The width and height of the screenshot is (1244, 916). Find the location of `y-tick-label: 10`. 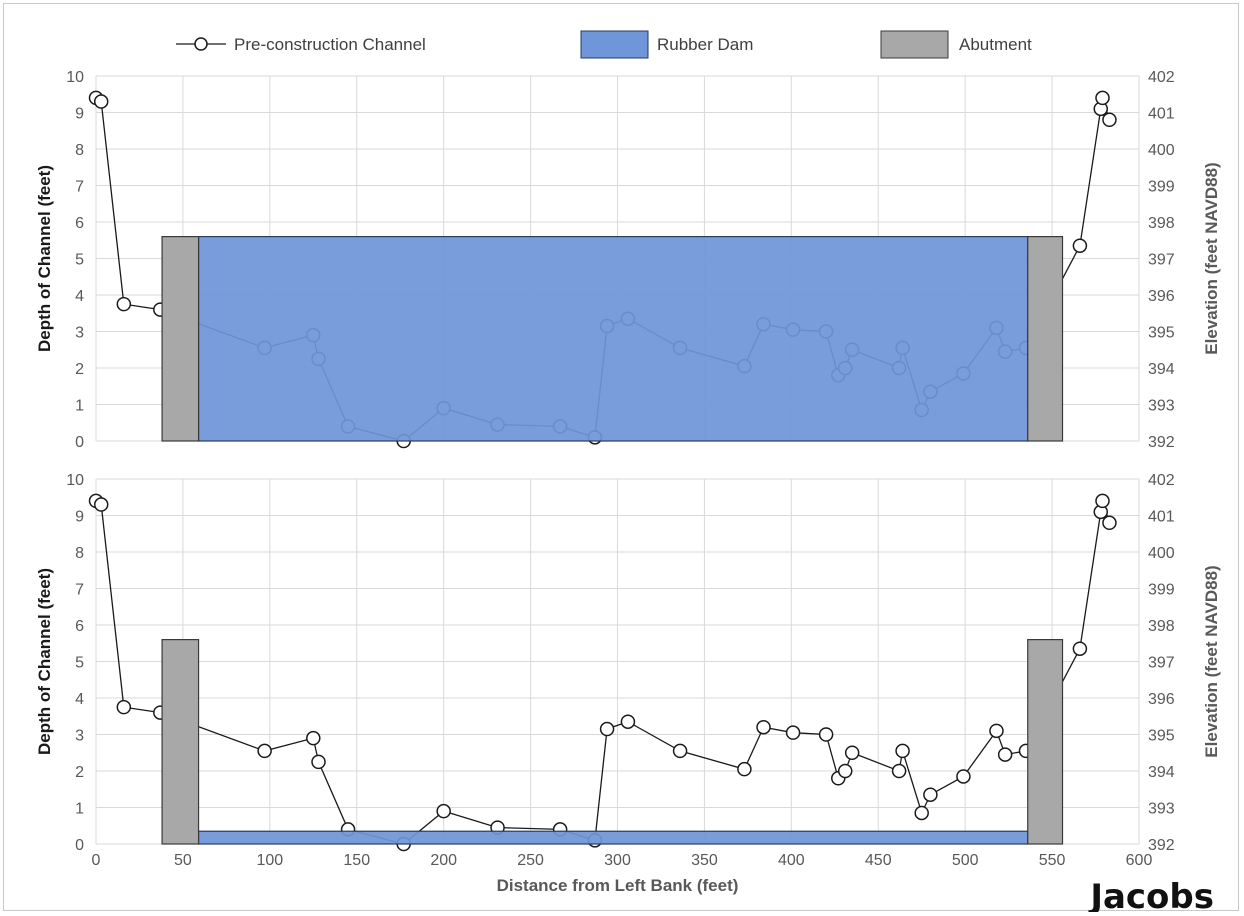

y-tick-label: 10 is located at coordinates (75, 77).